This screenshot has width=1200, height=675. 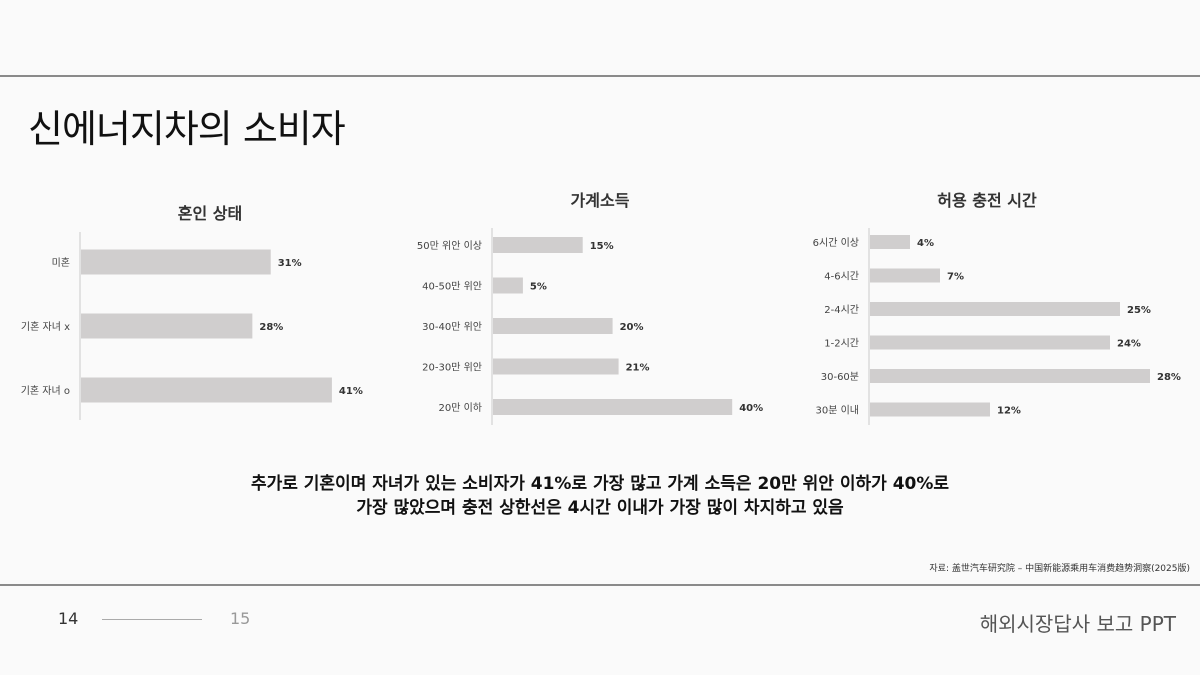 I want to click on data-label-income-2: 20%, so click(x=632, y=327).